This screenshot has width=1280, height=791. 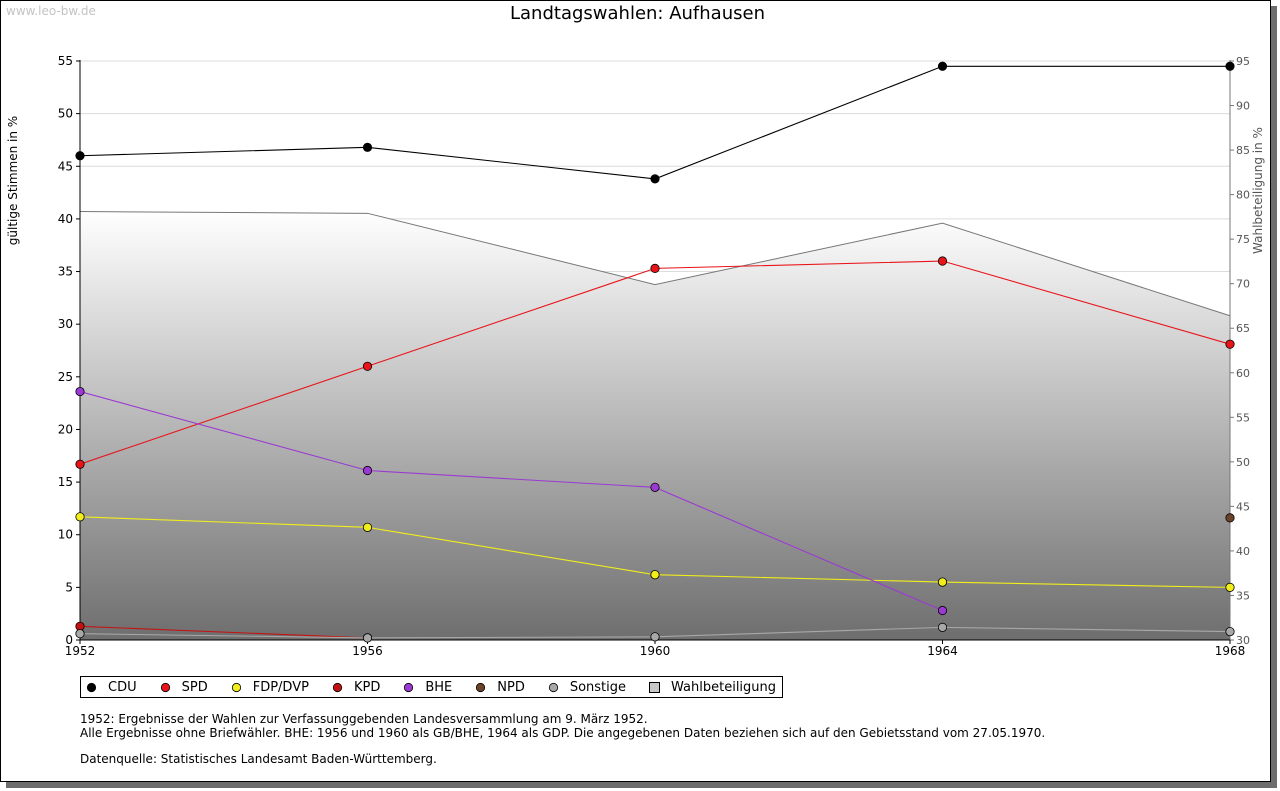 I want to click on legend-label: CDU, so click(x=122, y=687).